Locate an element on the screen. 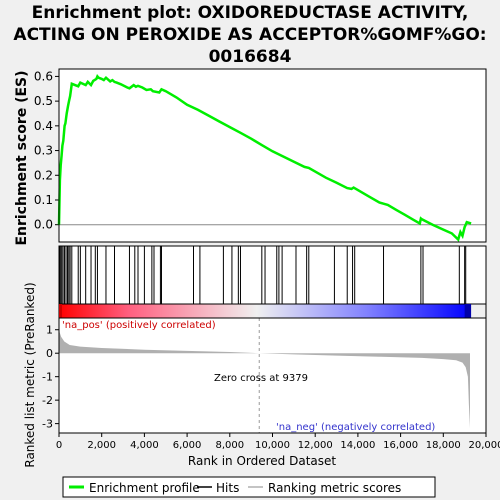  metric-y-tick-label: 0 is located at coordinates (49, 353).